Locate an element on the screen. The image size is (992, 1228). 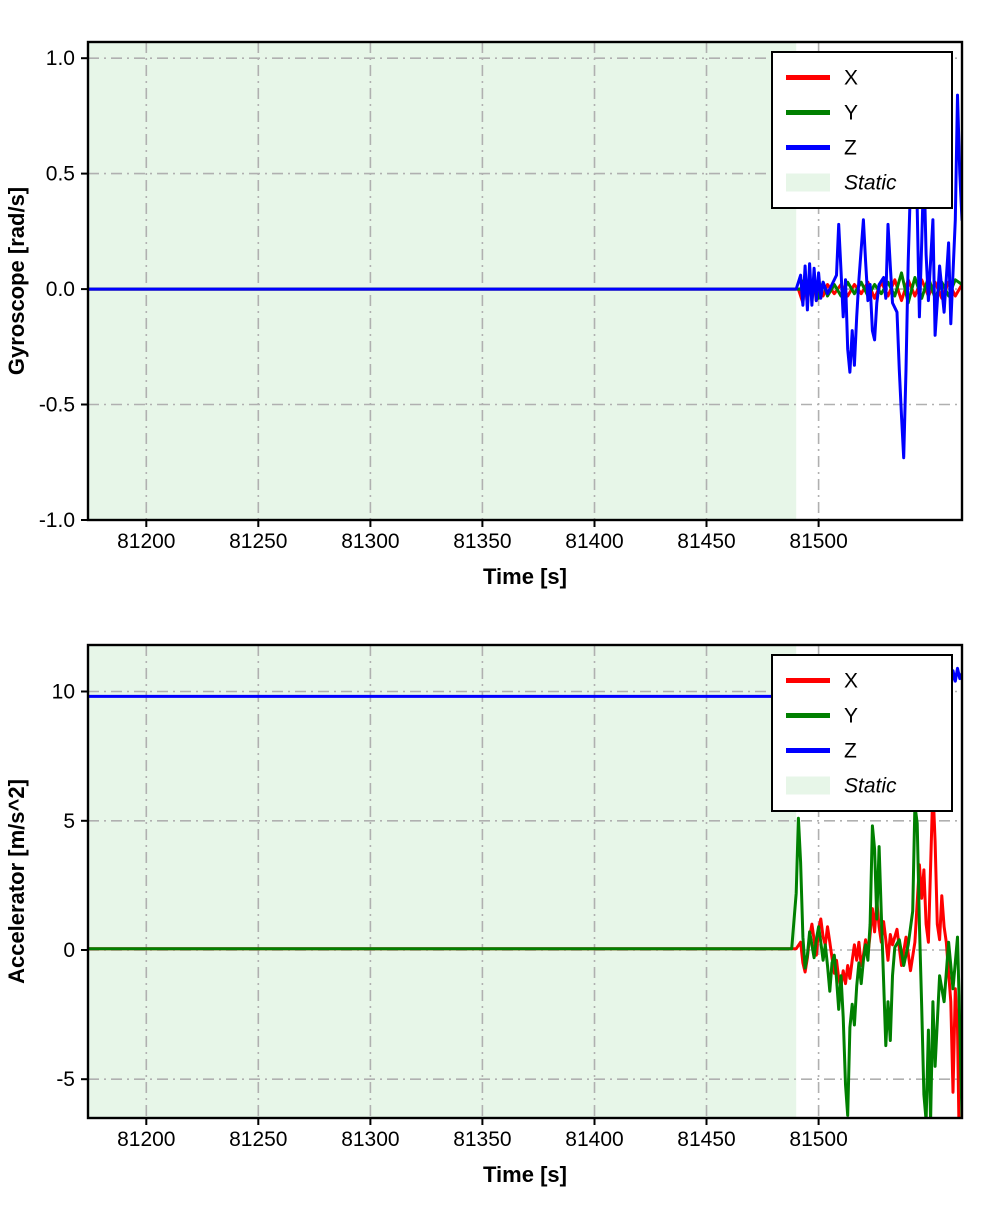
y-tick-label: 0.0 is located at coordinates (60, 289).